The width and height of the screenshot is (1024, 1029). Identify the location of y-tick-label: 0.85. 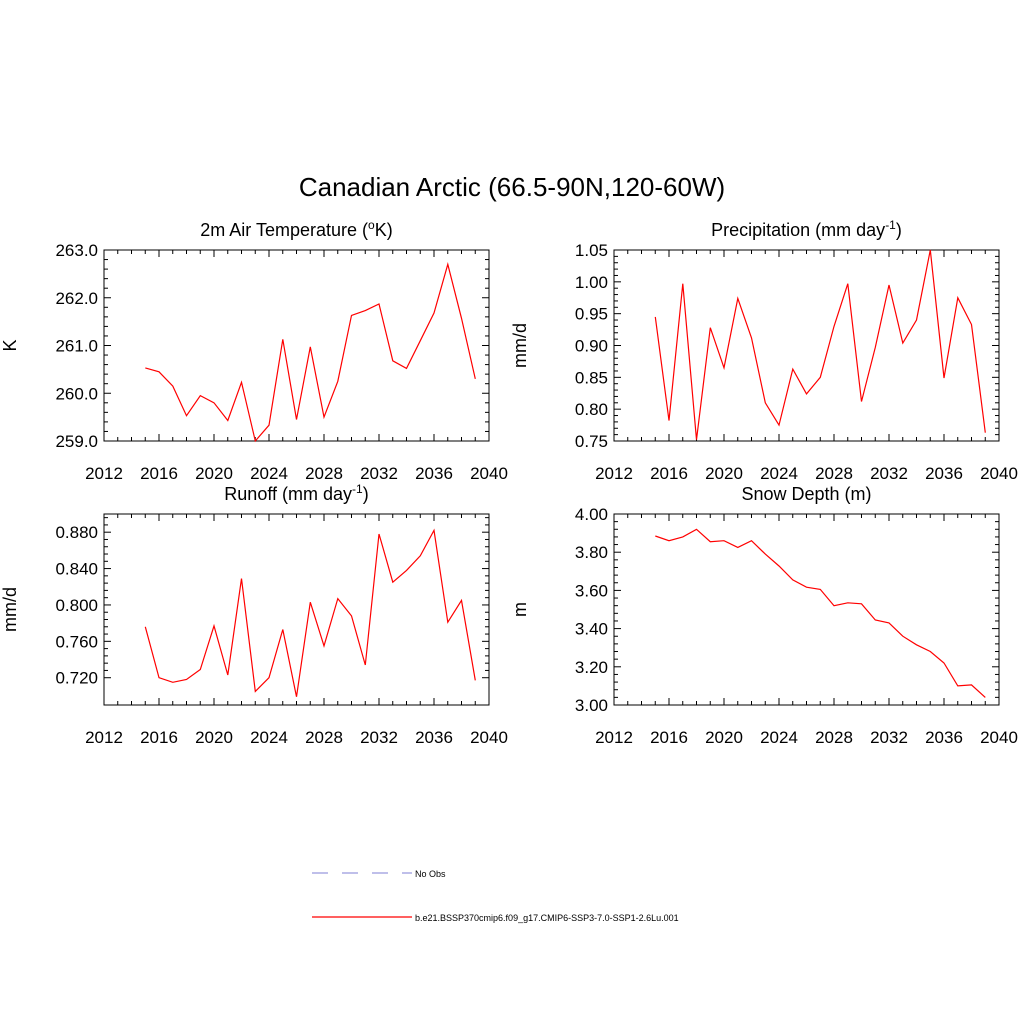
(591, 377).